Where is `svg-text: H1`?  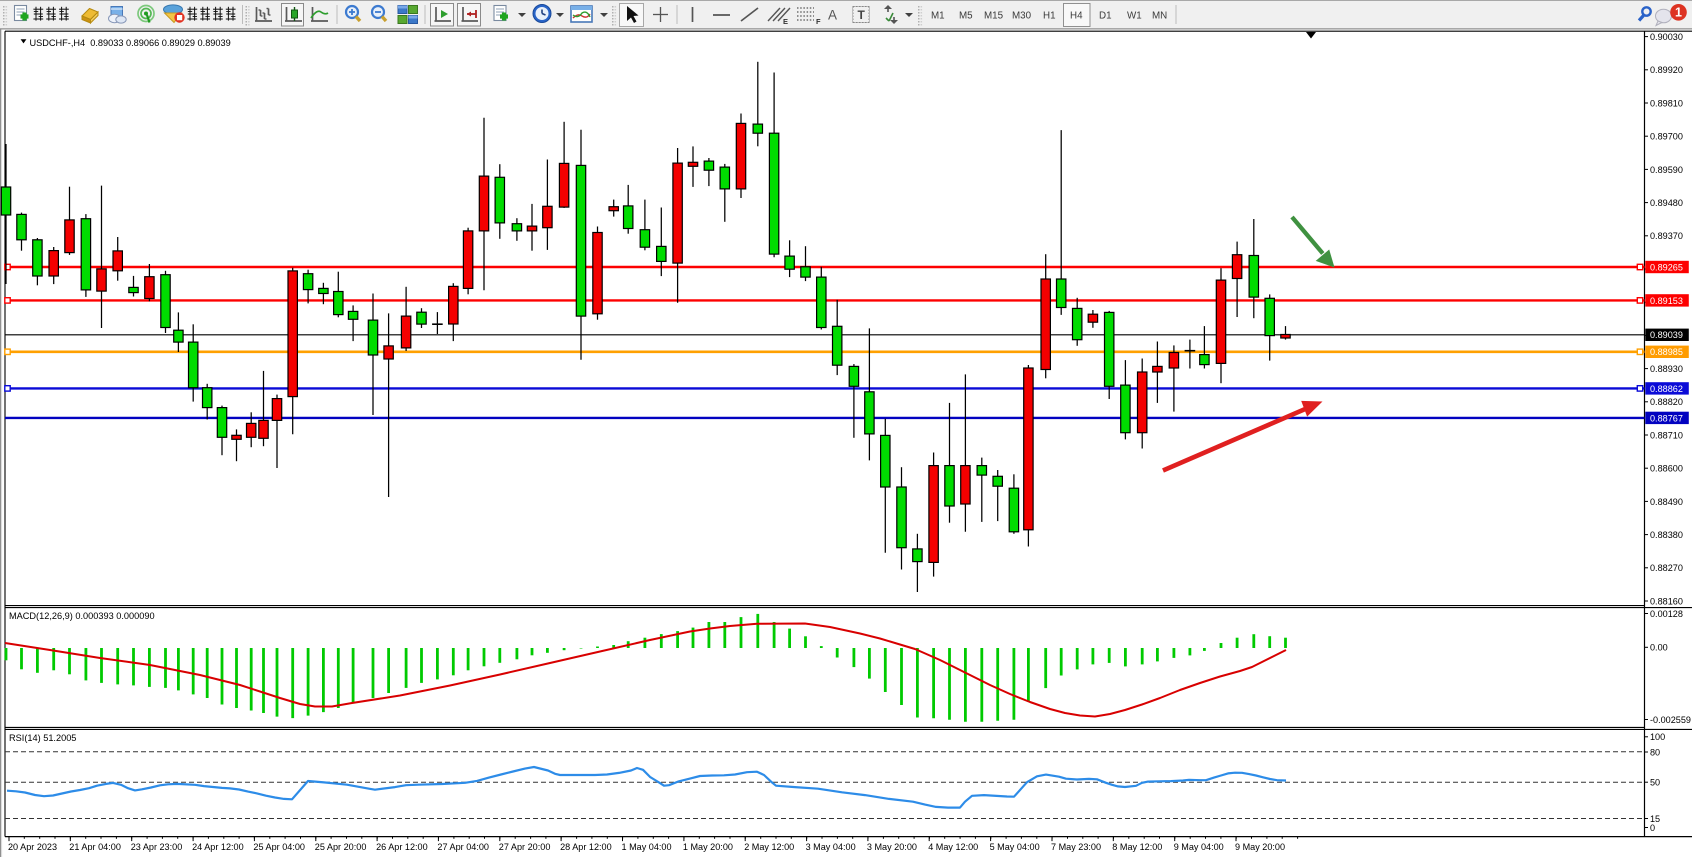
svg-text: H1 is located at coordinates (1049, 16).